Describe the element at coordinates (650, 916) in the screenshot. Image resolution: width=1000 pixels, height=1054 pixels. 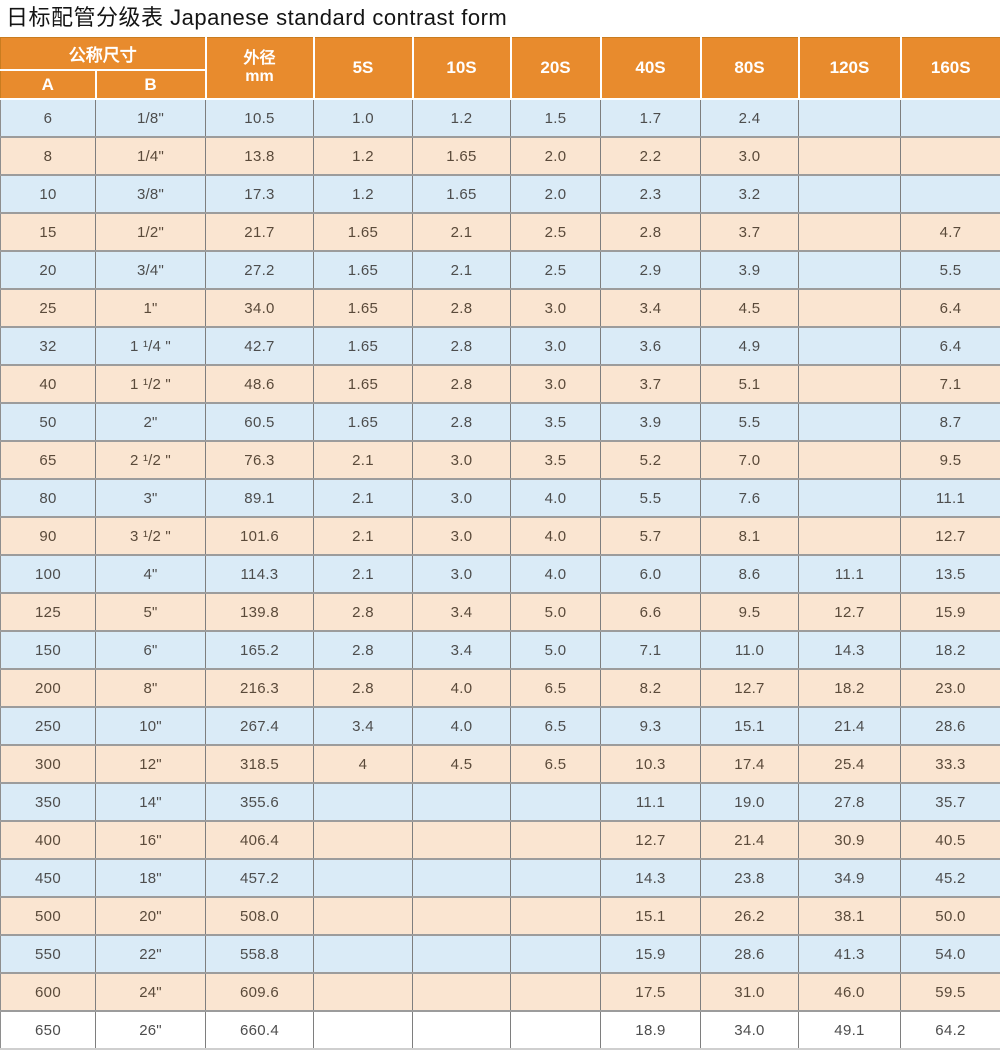
I see `cell-40s: 15.1` at that location.